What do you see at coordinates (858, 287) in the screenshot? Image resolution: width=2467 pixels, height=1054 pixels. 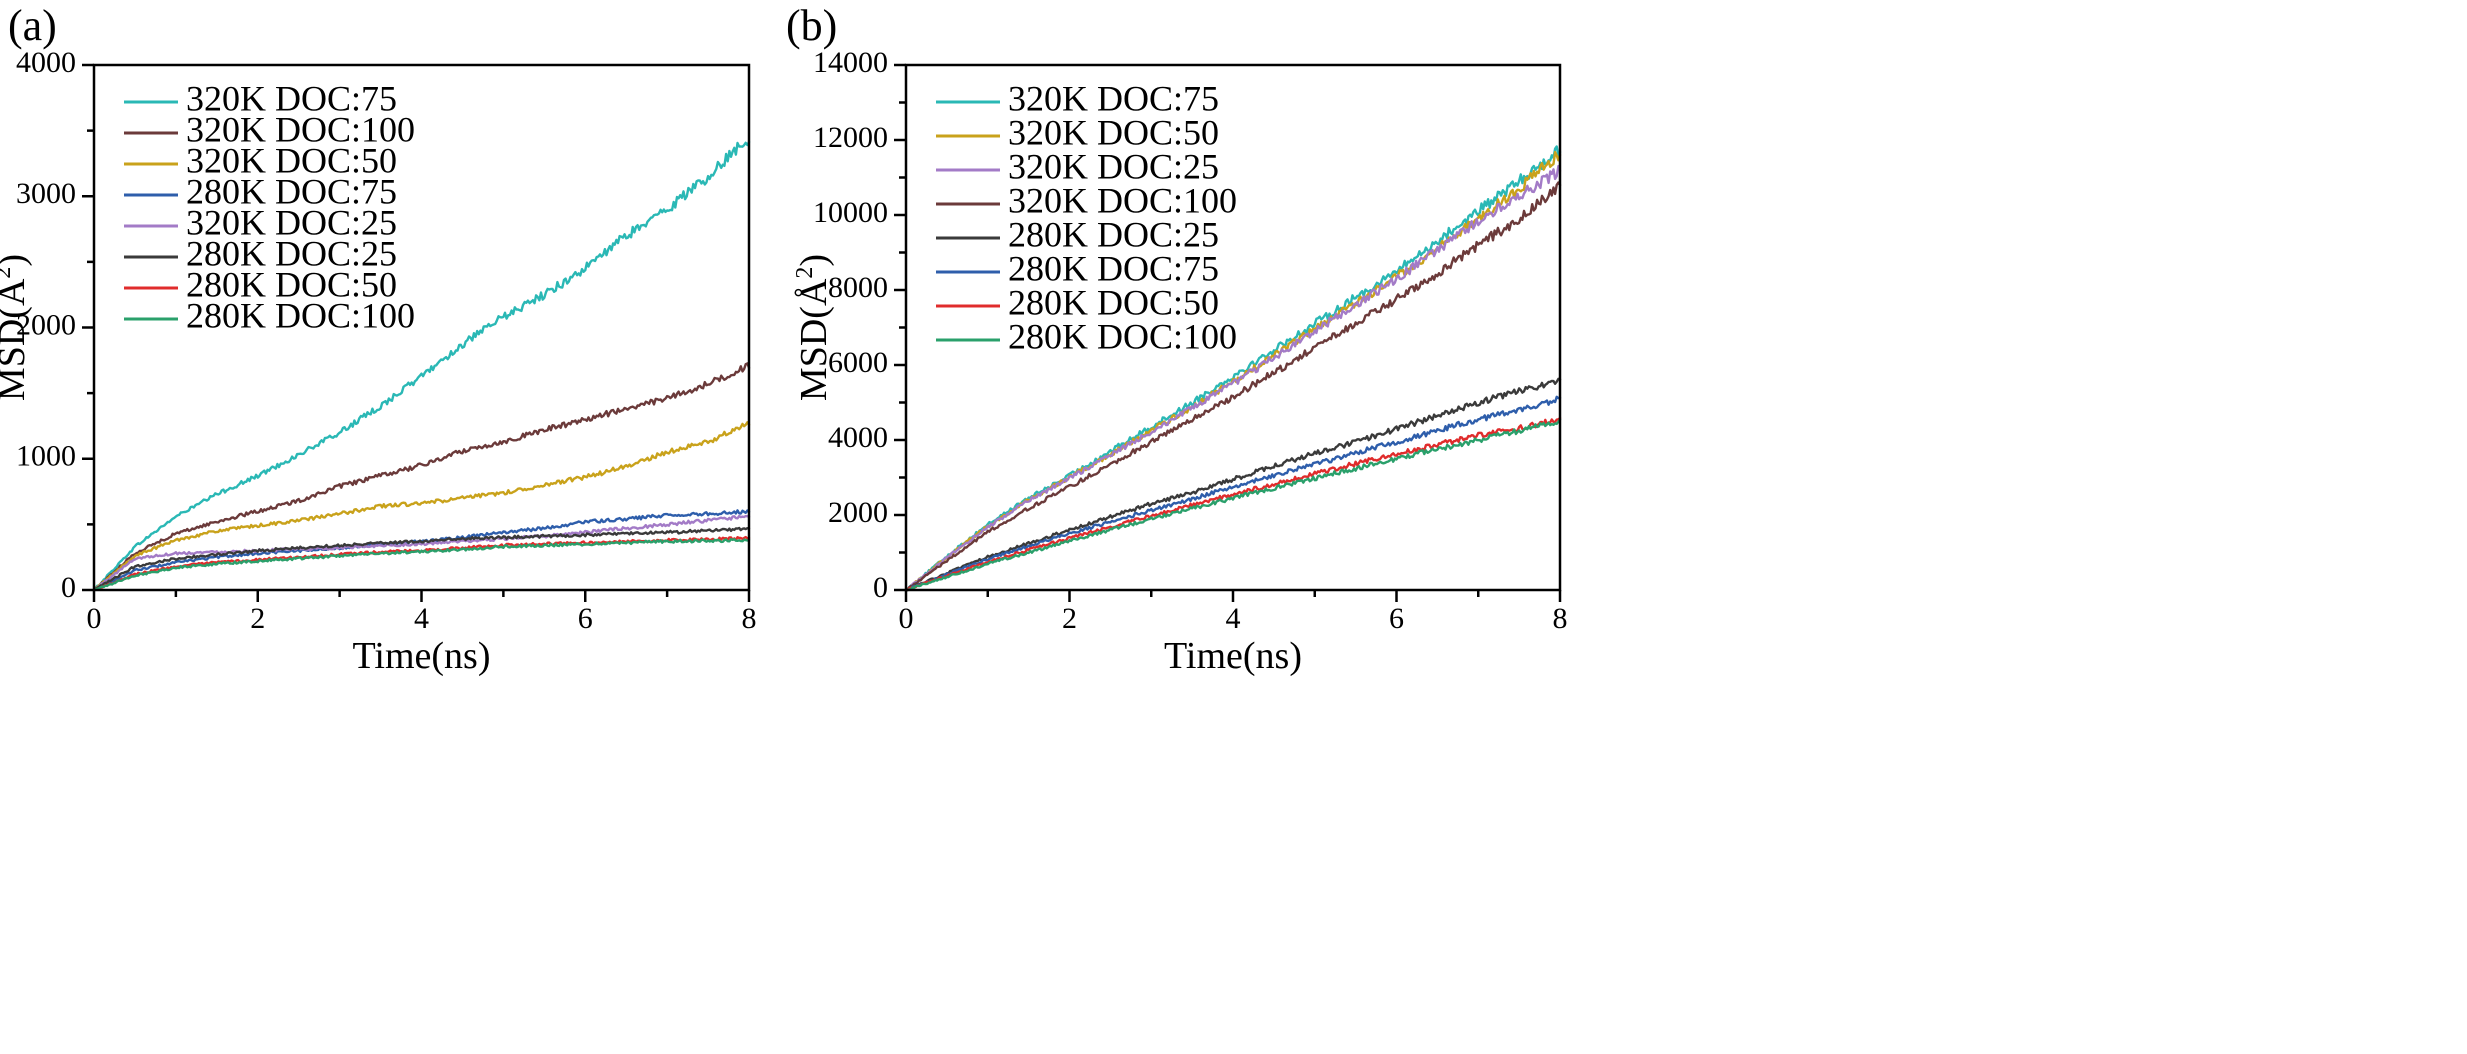 I see `y-tick-label: 8000` at bounding box center [858, 287].